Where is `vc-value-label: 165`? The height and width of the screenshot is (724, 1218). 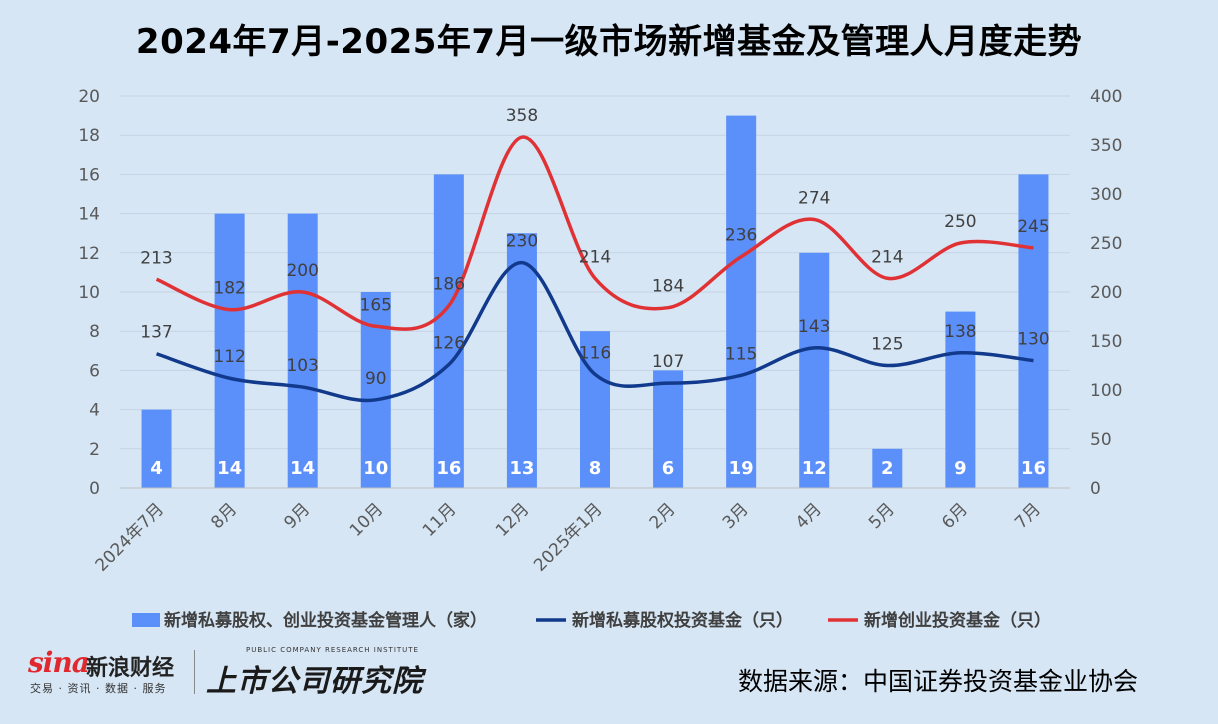 vc-value-label: 165 is located at coordinates (376, 305).